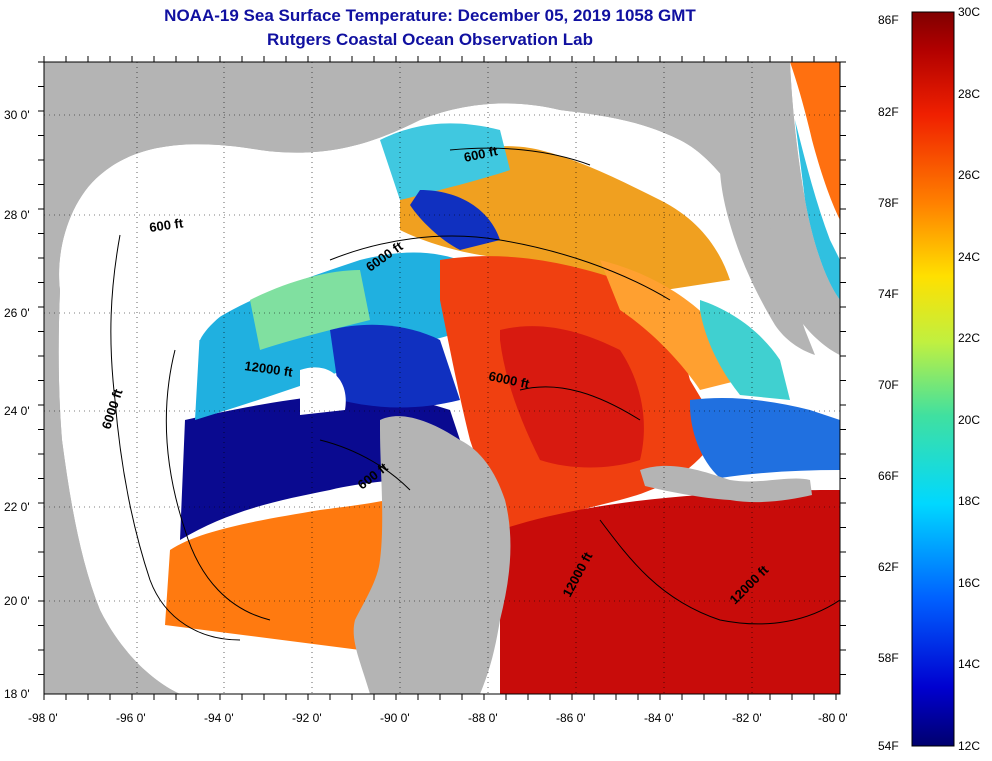 The image size is (992, 761). Describe the element at coordinates (365, 465) in the screenshot. I see `contour-600-south` at that location.